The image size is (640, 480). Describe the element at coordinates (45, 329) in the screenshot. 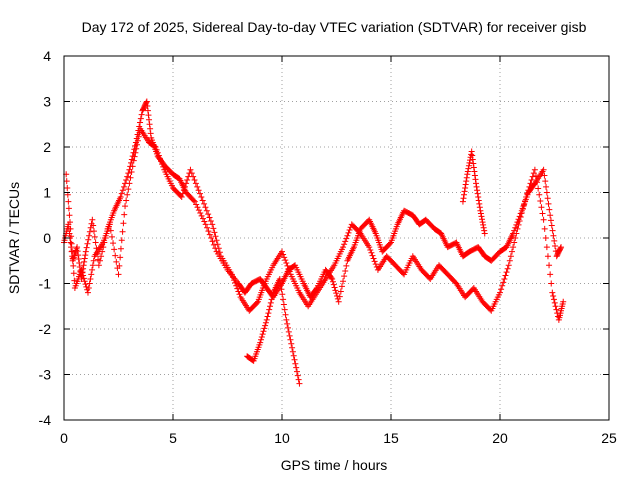

I see `y-tick-label: -2` at that location.